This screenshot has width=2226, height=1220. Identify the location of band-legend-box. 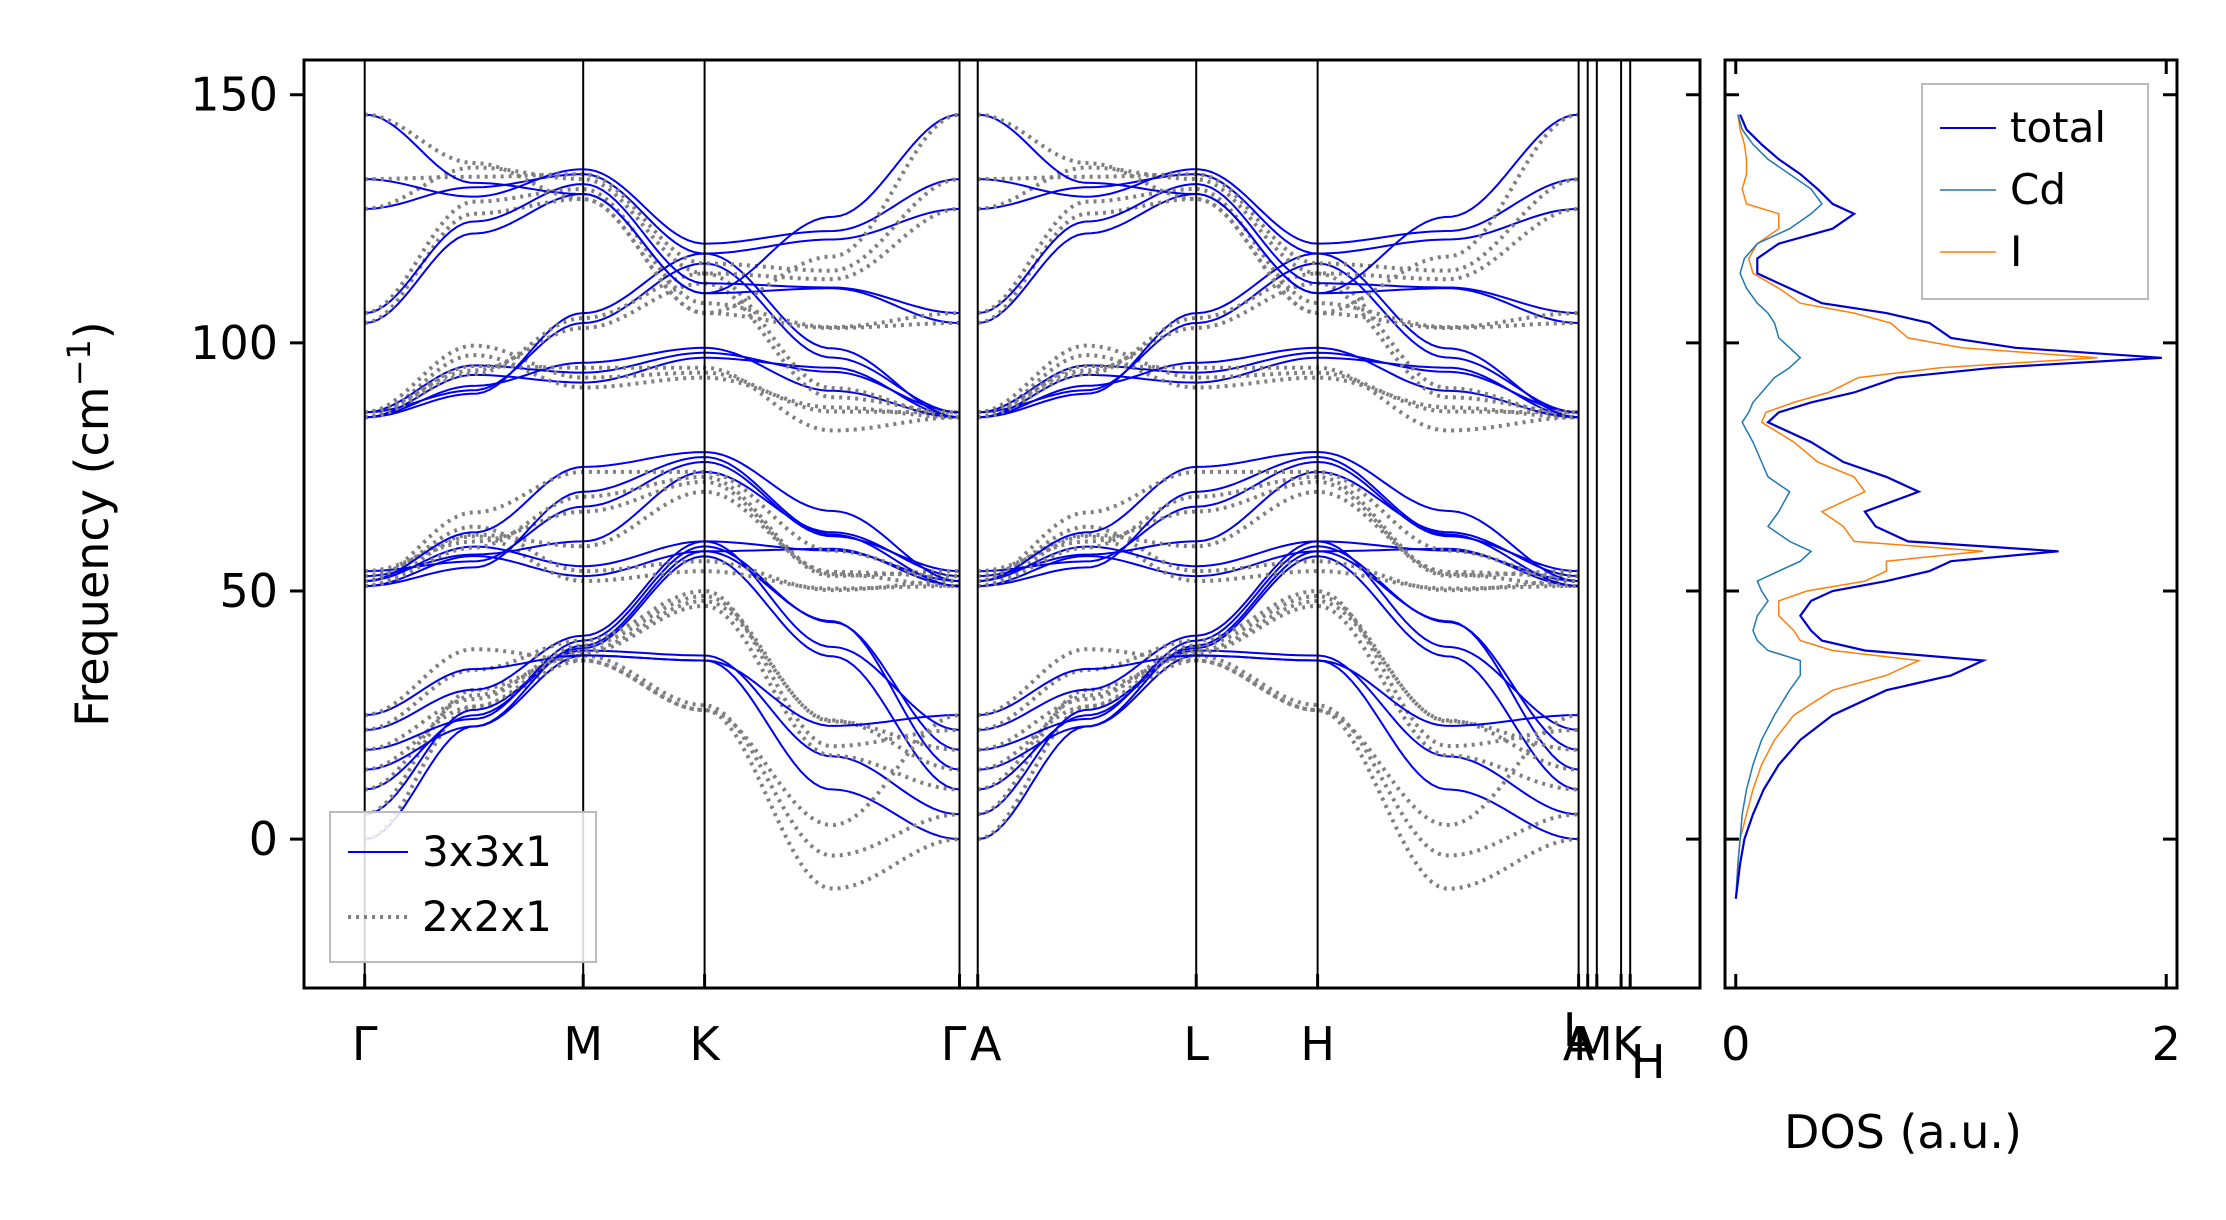
(463, 887).